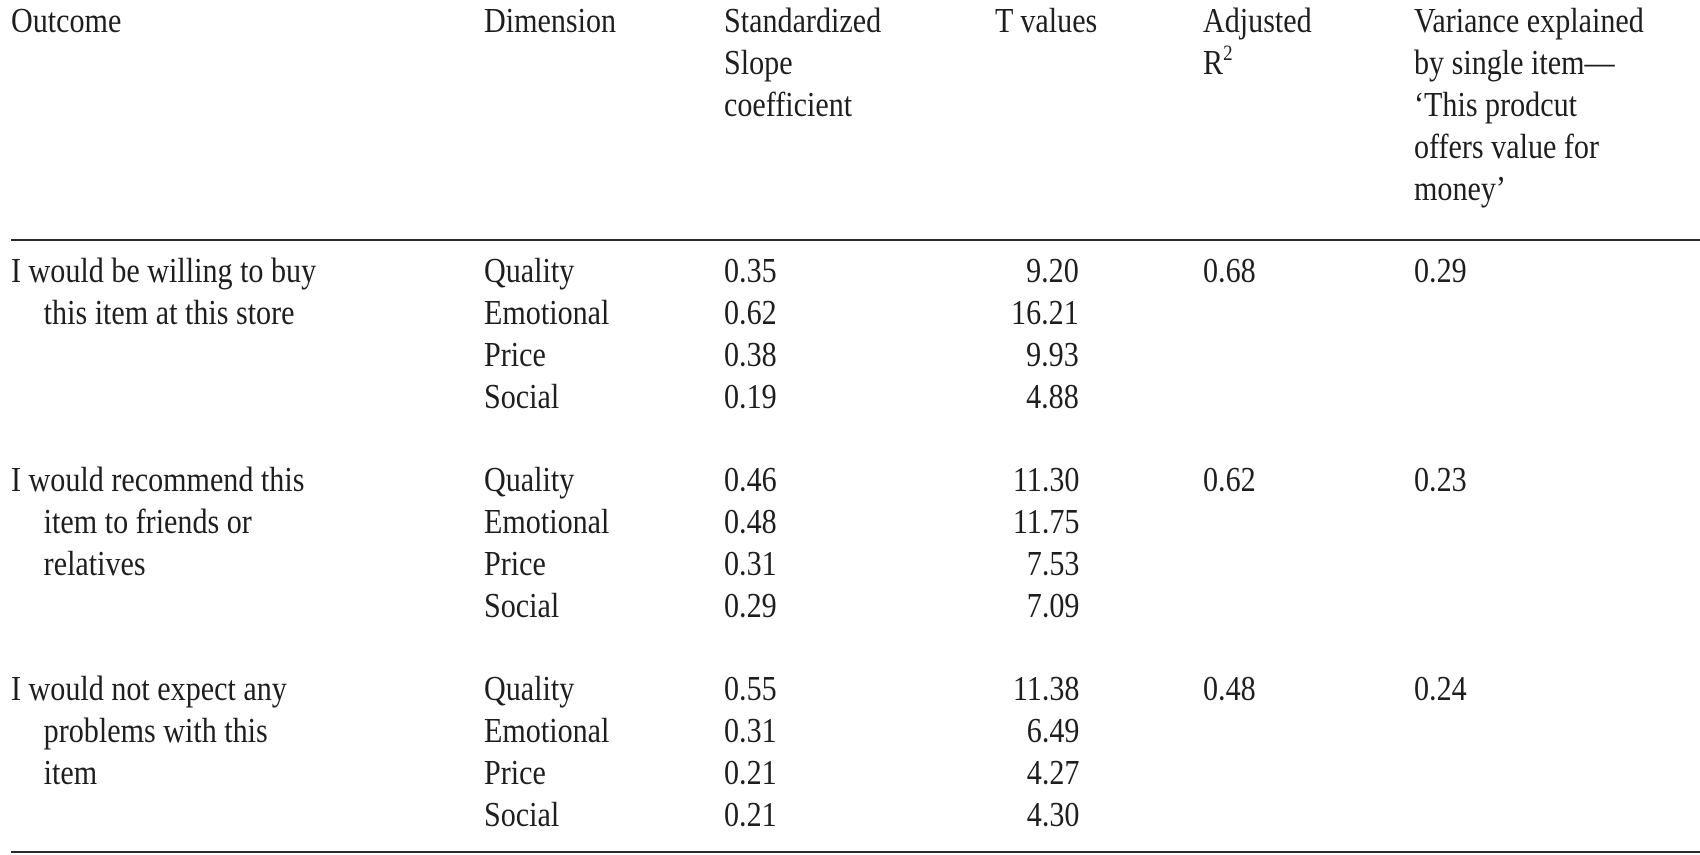 This screenshot has height=855, width=1700. I want to click on group-2-t-values: 11.30 11.75 7.53 7.09, so click(1045, 543).